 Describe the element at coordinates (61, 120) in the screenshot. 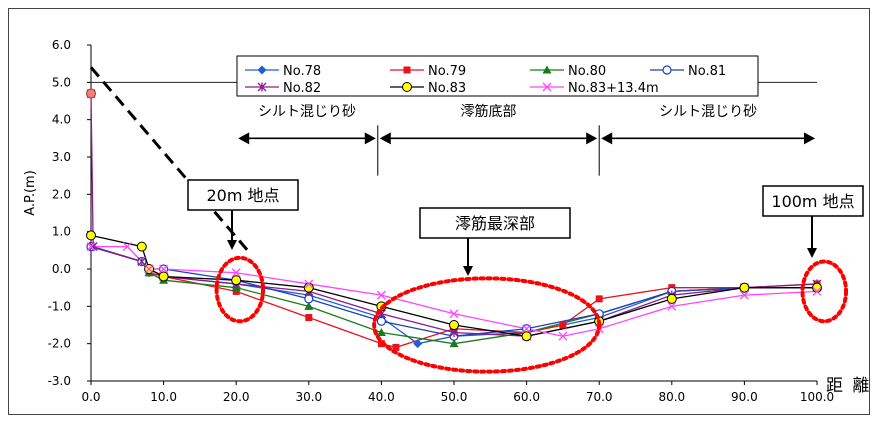

I see `y-tick-label: 4.0` at that location.